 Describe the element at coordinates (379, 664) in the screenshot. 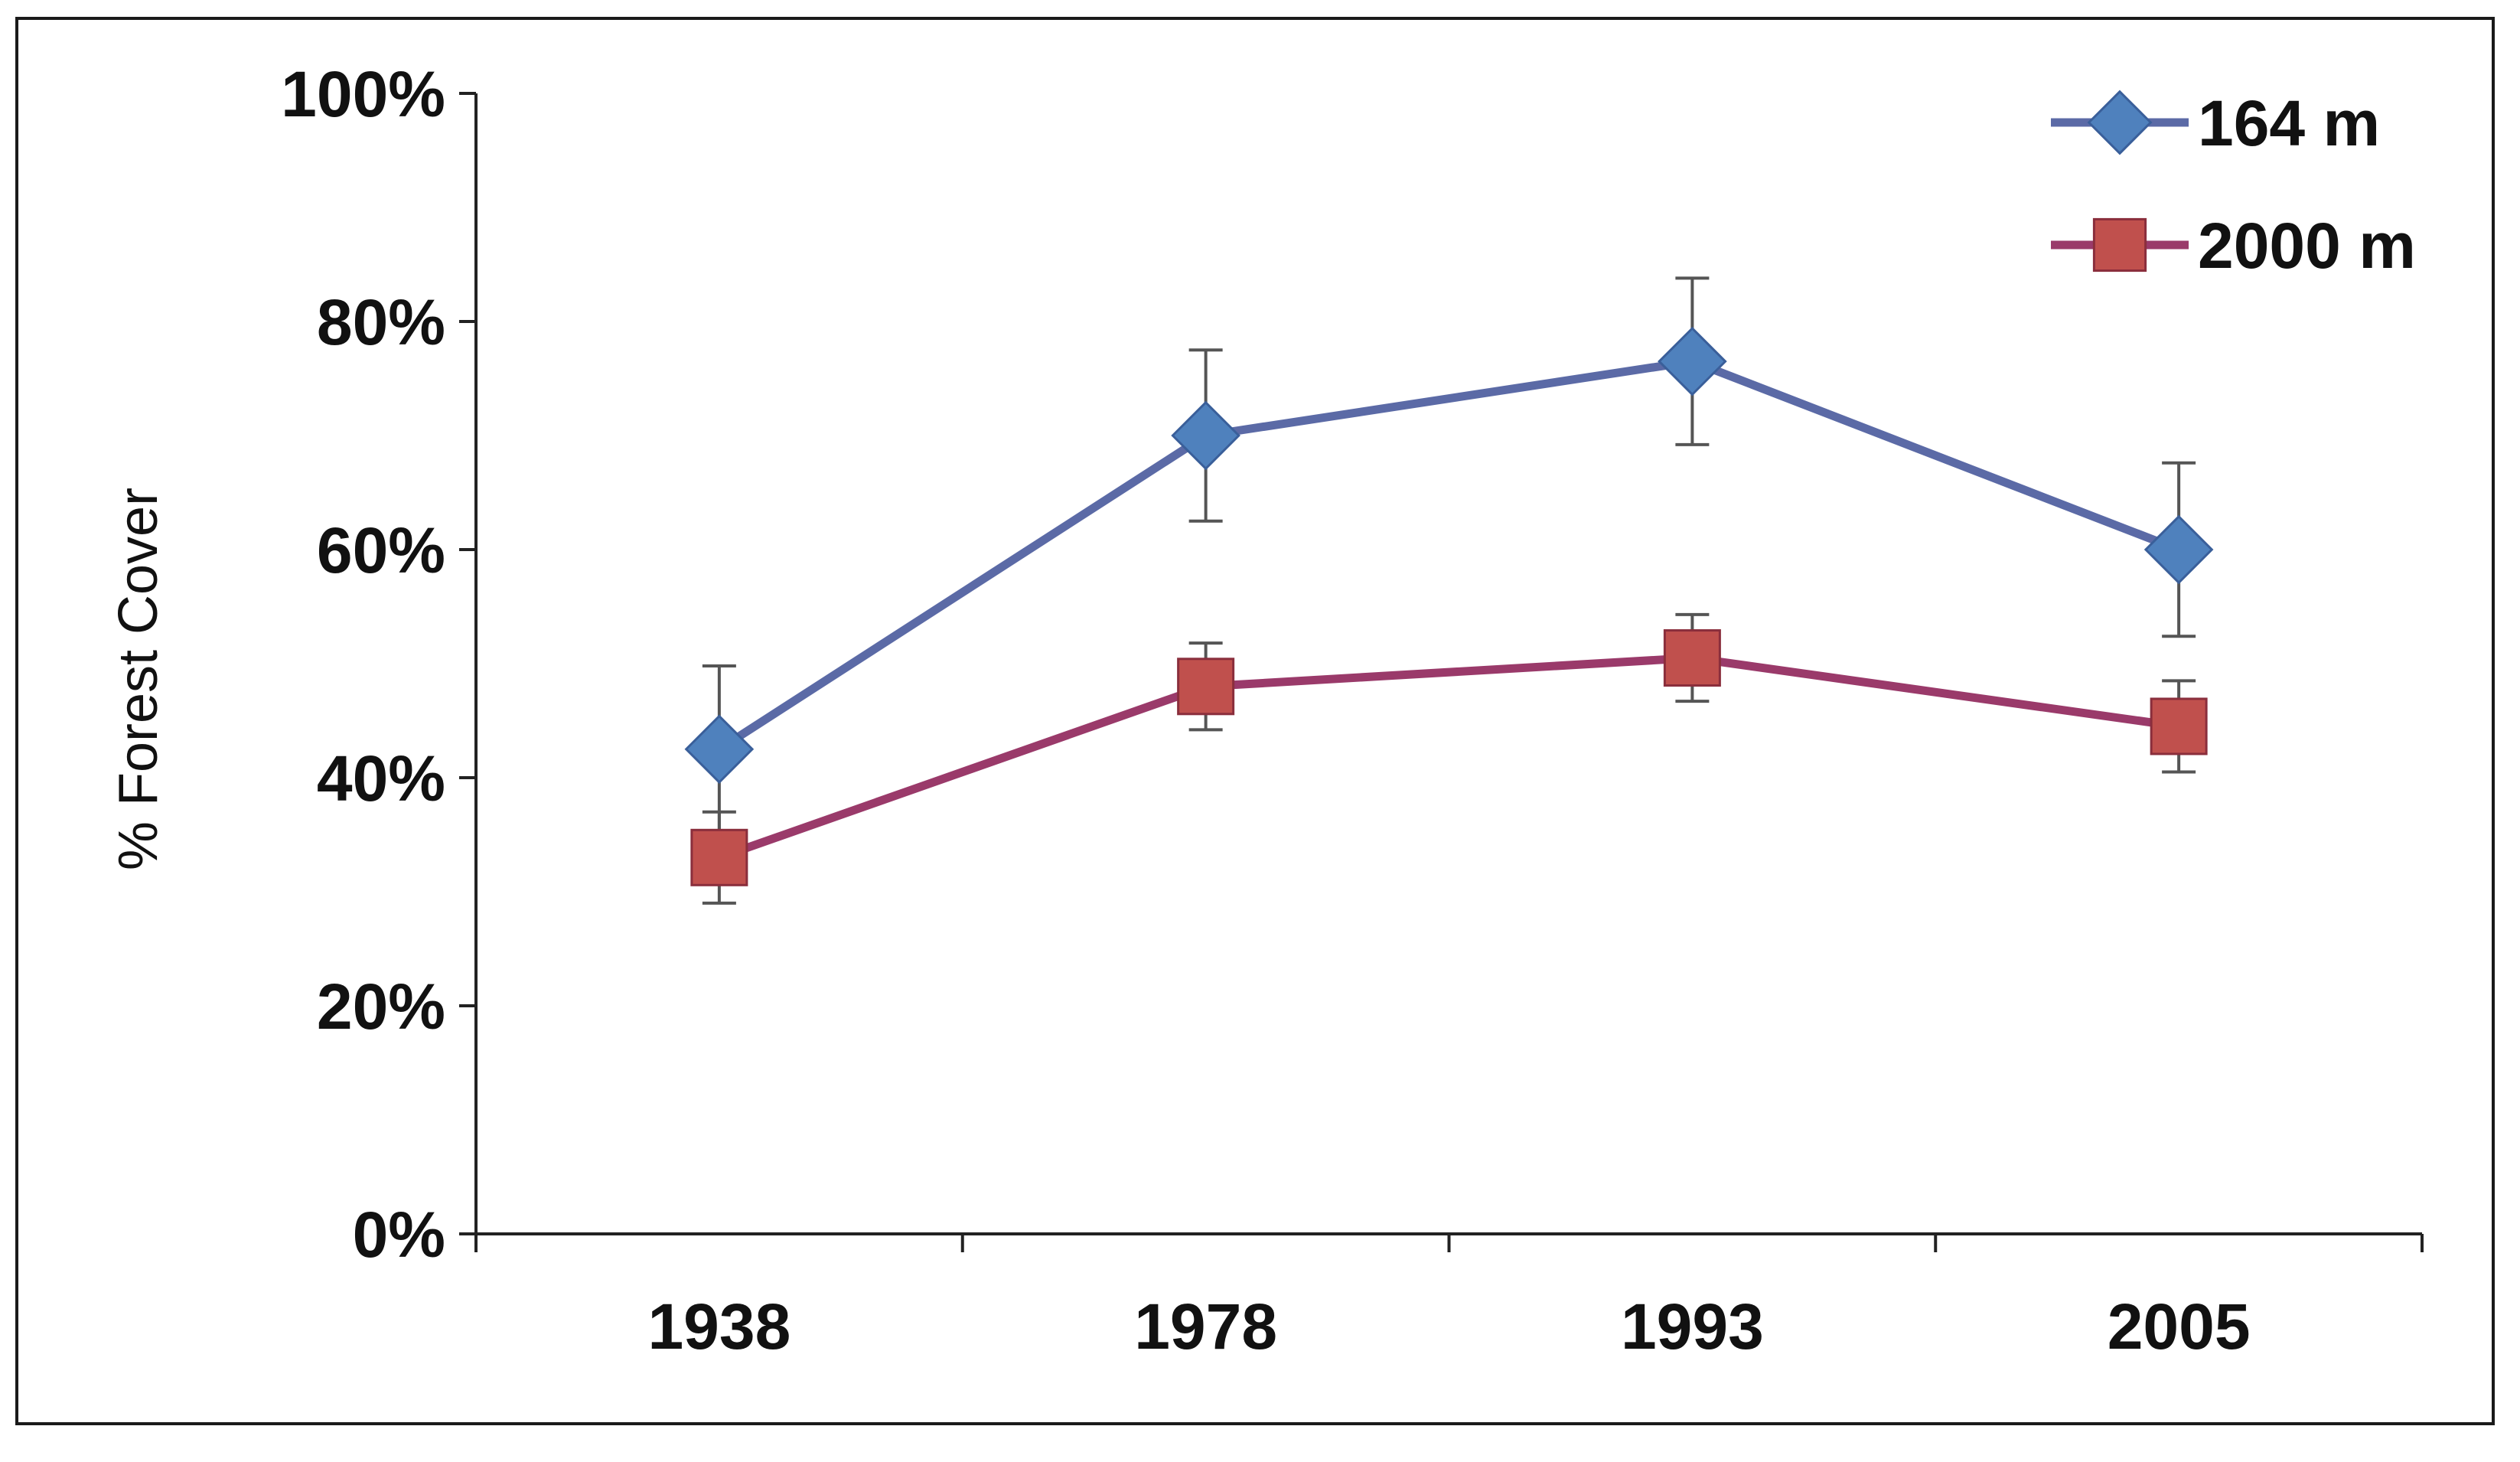

I see `y-axis: 0% 20% 40% 60% 80% 100%` at that location.